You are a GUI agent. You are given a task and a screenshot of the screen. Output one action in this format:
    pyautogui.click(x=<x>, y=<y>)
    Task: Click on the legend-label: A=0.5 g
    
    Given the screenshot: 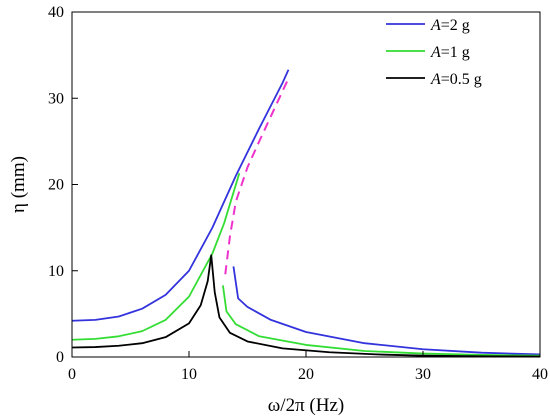 What is the action you would take?
    pyautogui.click(x=456, y=79)
    